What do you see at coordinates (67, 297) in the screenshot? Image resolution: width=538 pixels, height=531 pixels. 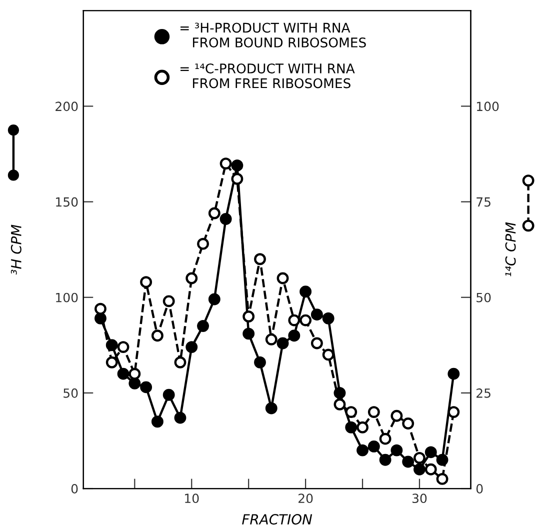 I see `y-tick-label: 100` at bounding box center [67, 297].